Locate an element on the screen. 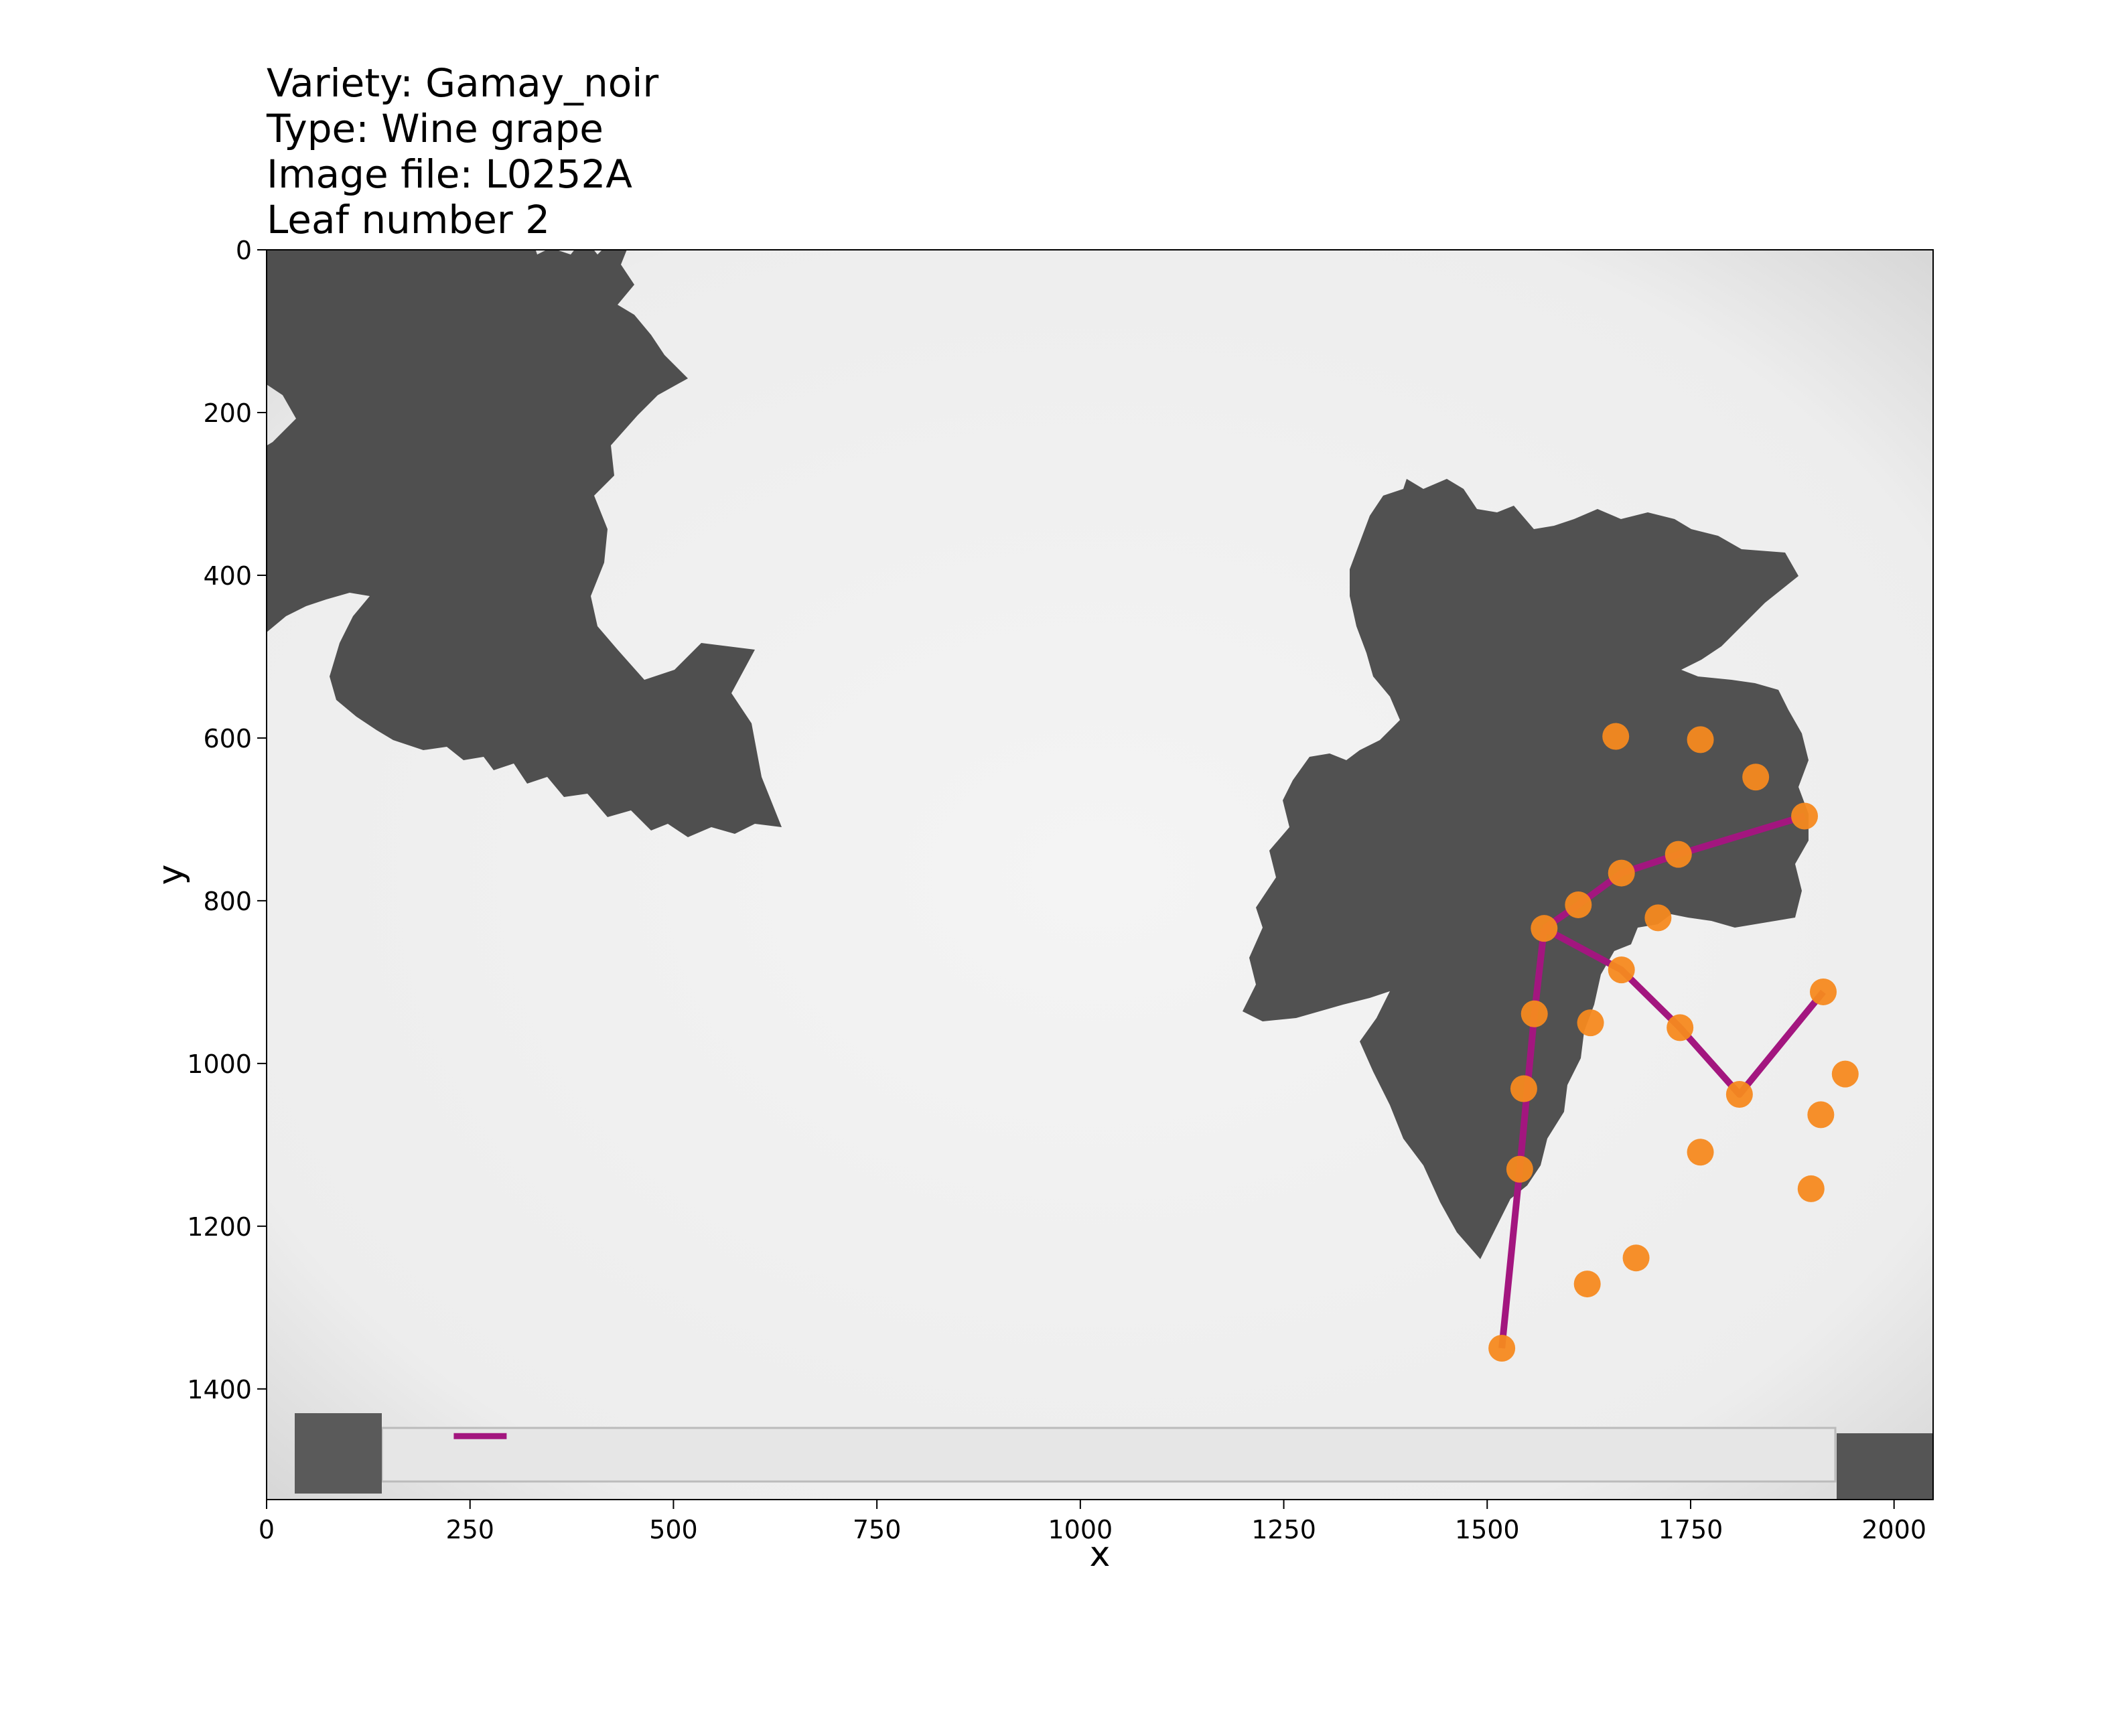 This screenshot has height=1736, width=2122. y-tick-label: 800 is located at coordinates (227, 901).